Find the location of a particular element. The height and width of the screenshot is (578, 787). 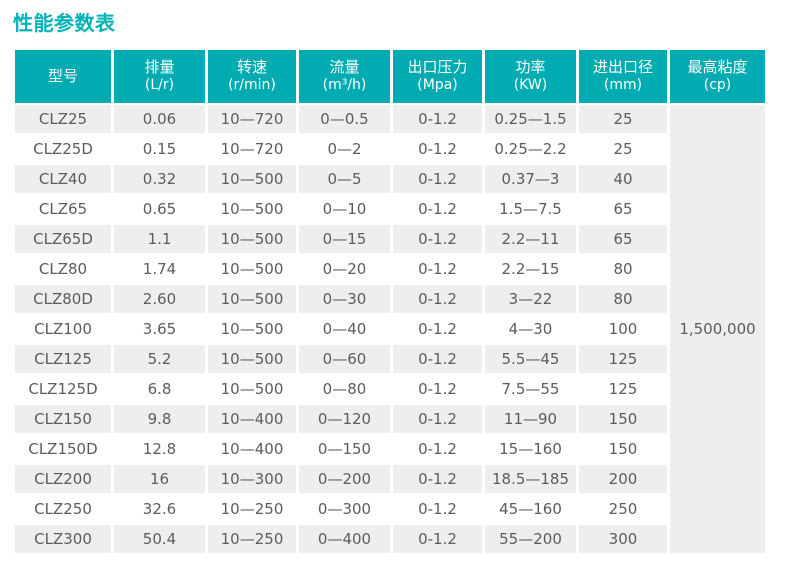

table-row: CLZ80D 2.60 10—500 0—30 0-1.2 3—22 80 is located at coordinates (389, 299).